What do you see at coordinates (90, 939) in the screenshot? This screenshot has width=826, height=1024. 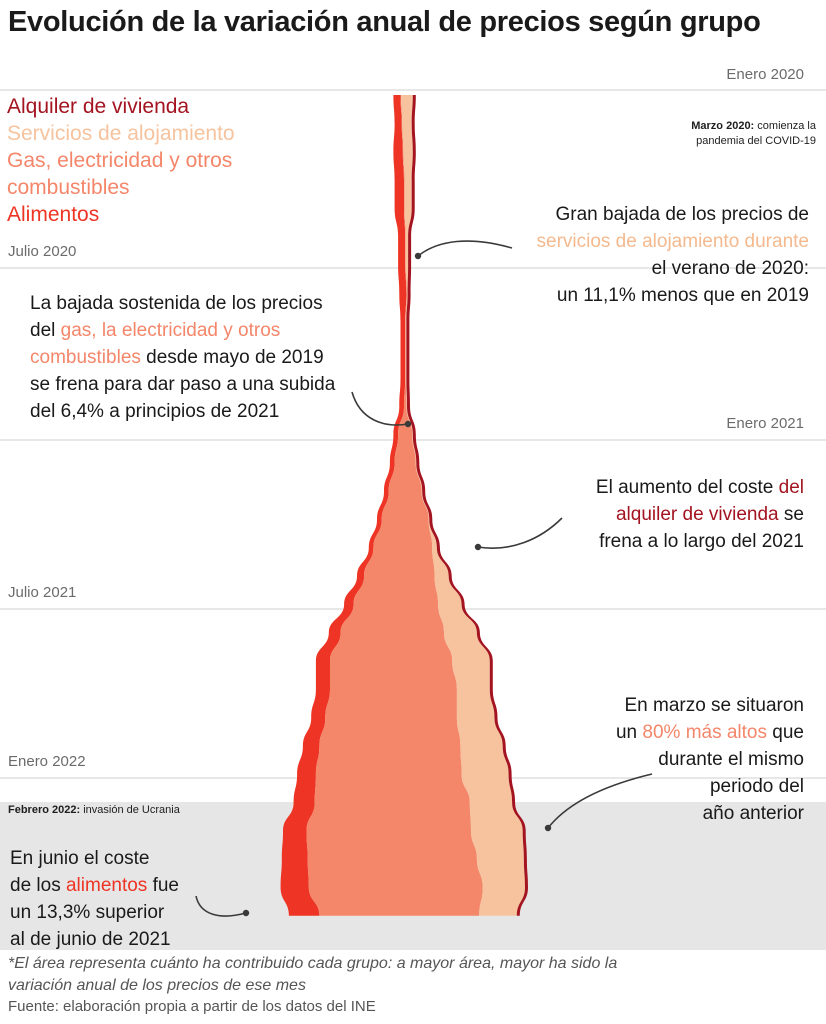 I see `annotation-line: al de junio de 2021` at bounding box center [90, 939].